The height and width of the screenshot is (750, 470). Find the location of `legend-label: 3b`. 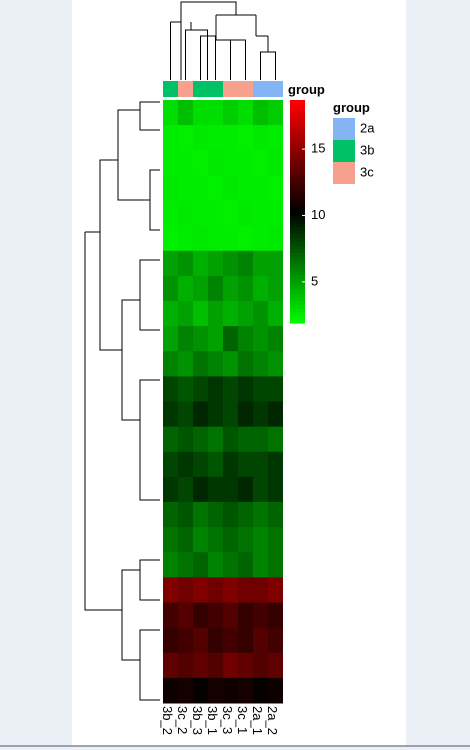

legend-label: 3b is located at coordinates (367, 149).